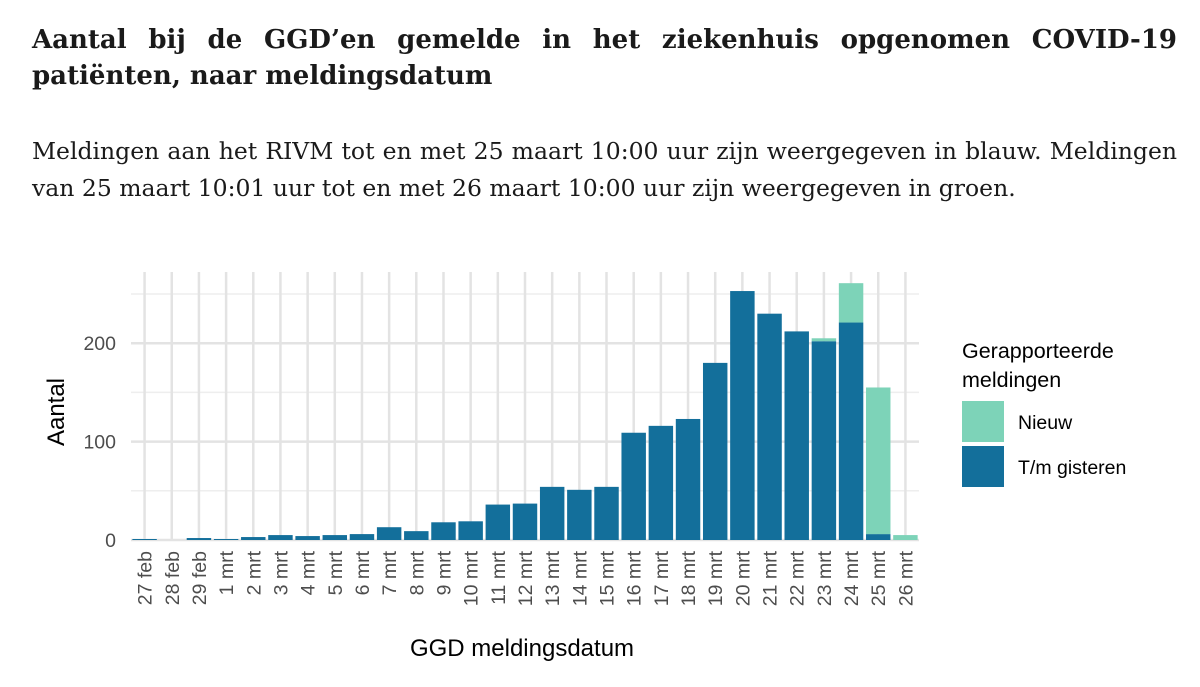 The height and width of the screenshot is (687, 1200). What do you see at coordinates (309, 572) in the screenshot?
I see `x-tick-label: 4 mrt` at bounding box center [309, 572].